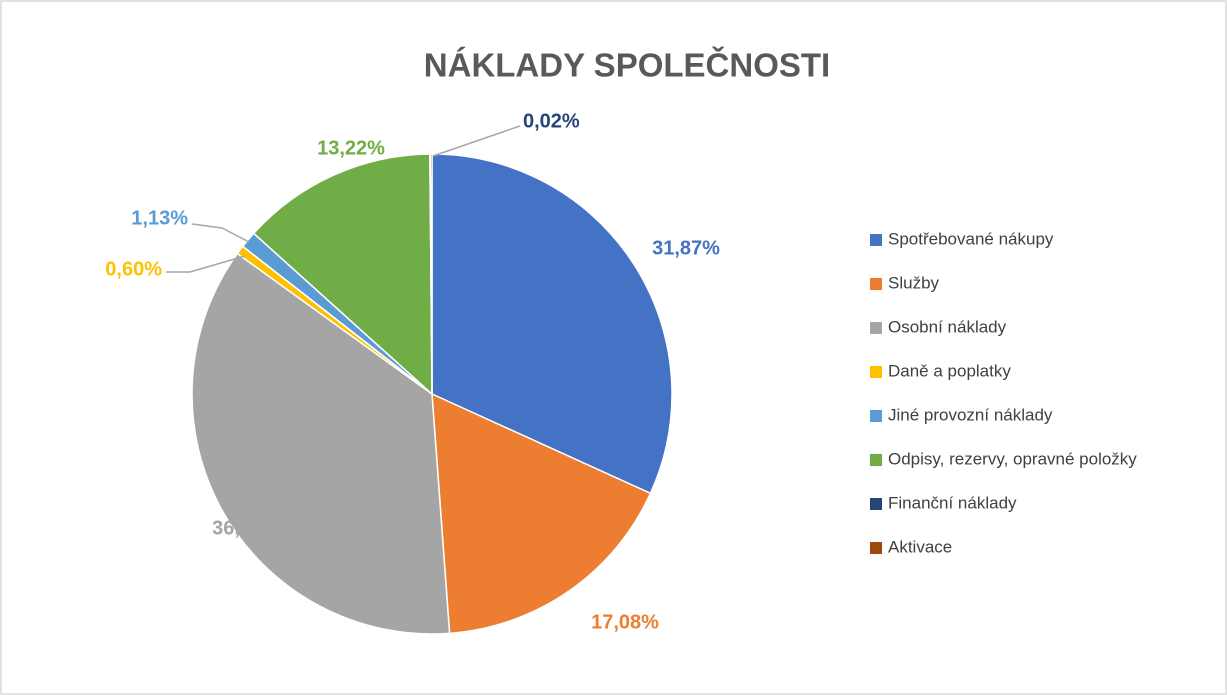 The image size is (1227, 695). What do you see at coordinates (686, 248) in the screenshot?
I see `data-label: 31,87%` at bounding box center [686, 248].